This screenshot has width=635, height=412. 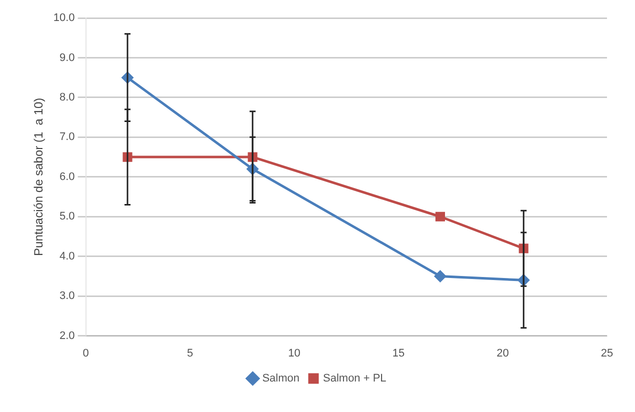 I want to click on x-tick-label: 20, so click(x=502, y=353).